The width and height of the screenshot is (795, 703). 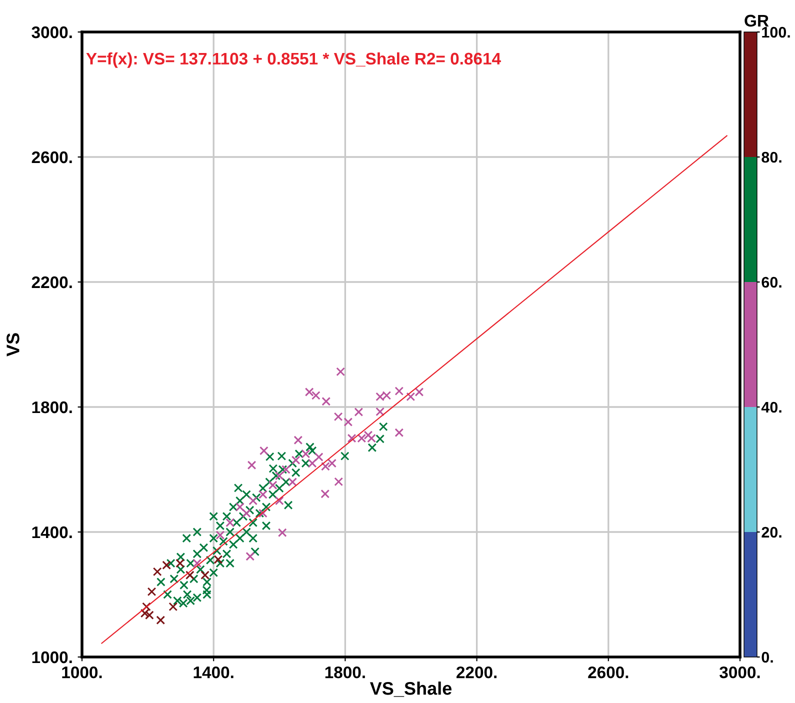 I want to click on x-tick-label: 1800., so click(x=345, y=672).